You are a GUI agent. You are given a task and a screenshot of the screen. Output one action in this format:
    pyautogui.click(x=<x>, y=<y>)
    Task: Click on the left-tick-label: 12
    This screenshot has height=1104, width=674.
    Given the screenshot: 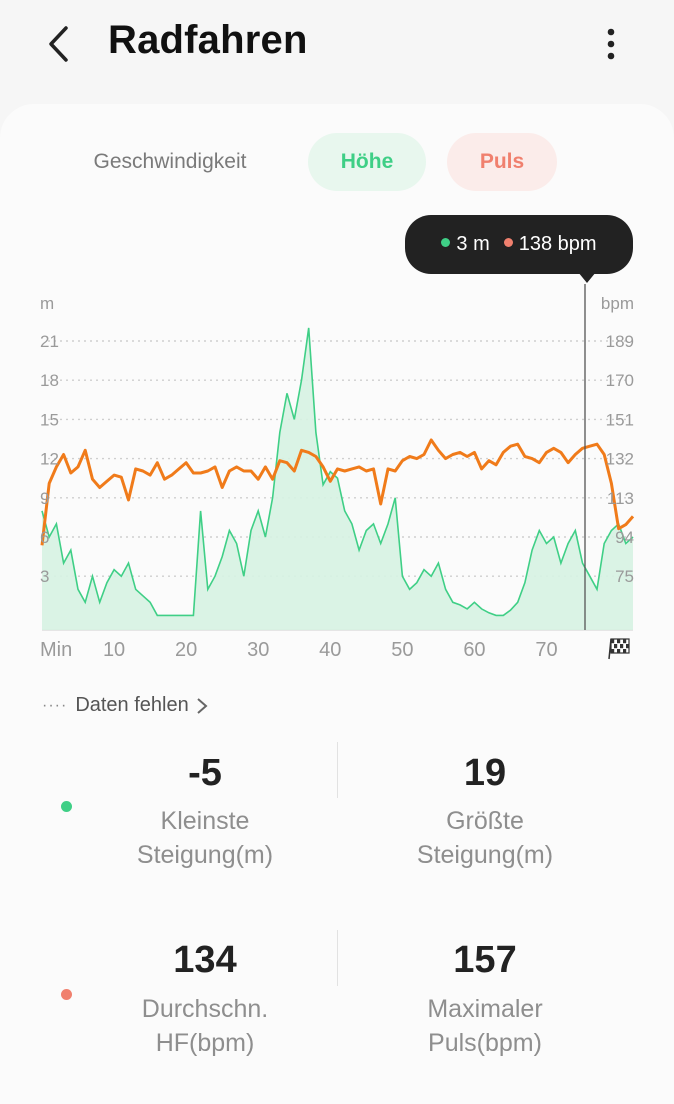 What is the action you would take?
    pyautogui.click(x=49, y=459)
    